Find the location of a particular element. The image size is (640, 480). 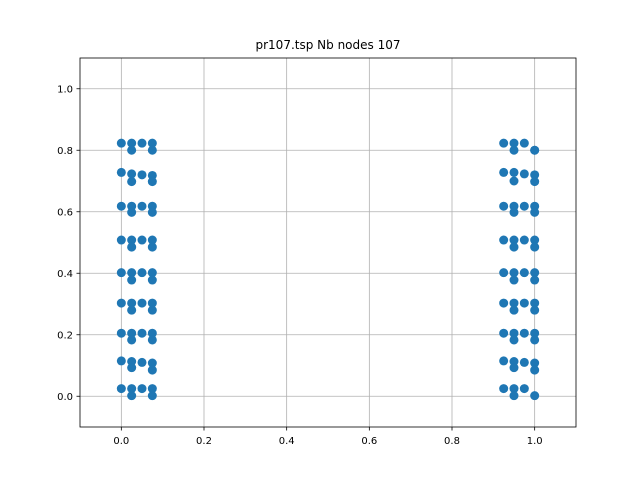

y-tick-label: 0.6 is located at coordinates (65, 212).